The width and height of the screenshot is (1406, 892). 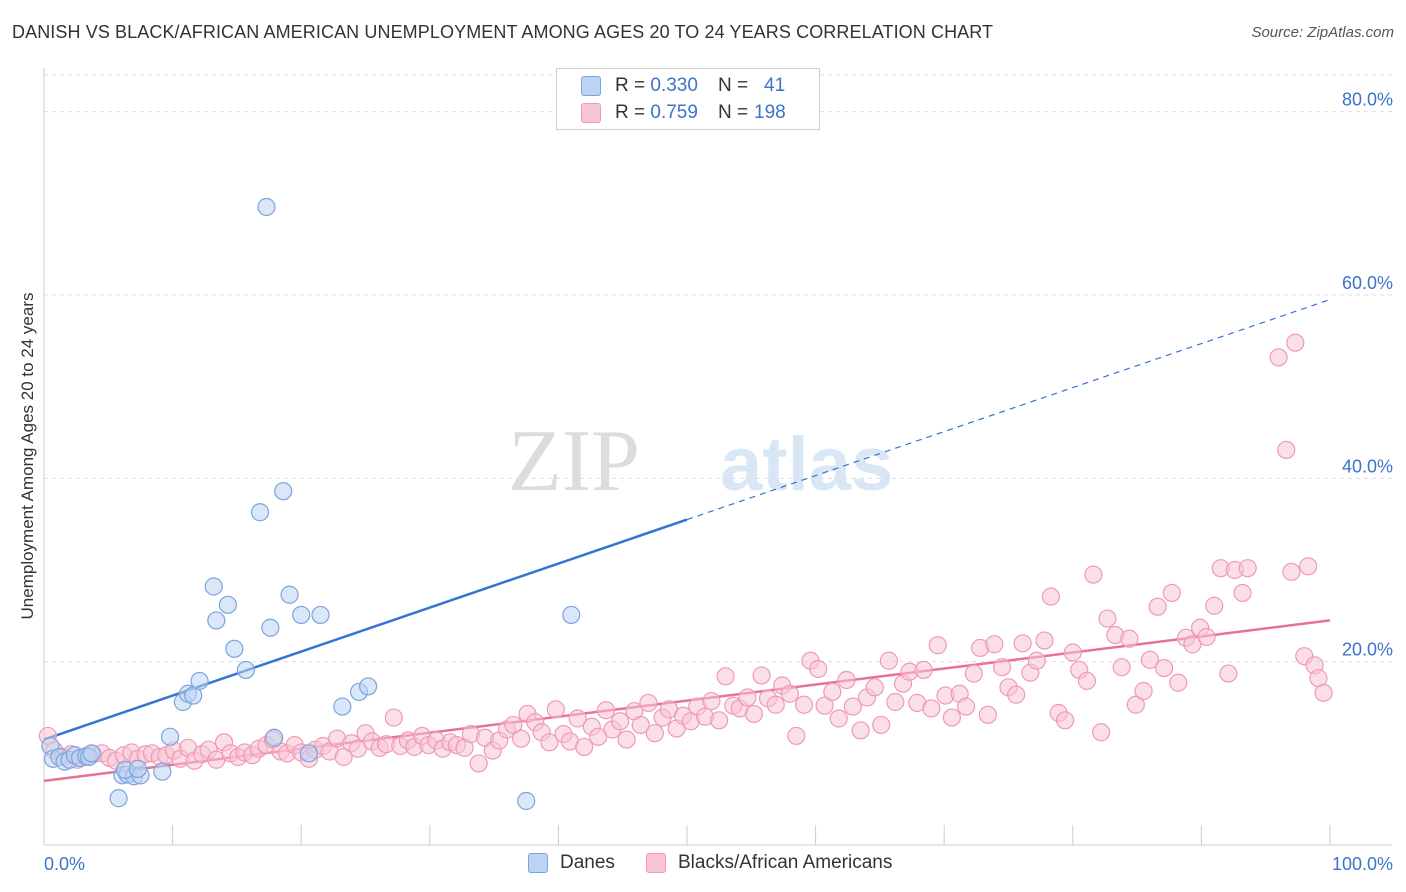 I want to click on legend-r-label: R =, so click(x=630, y=112).